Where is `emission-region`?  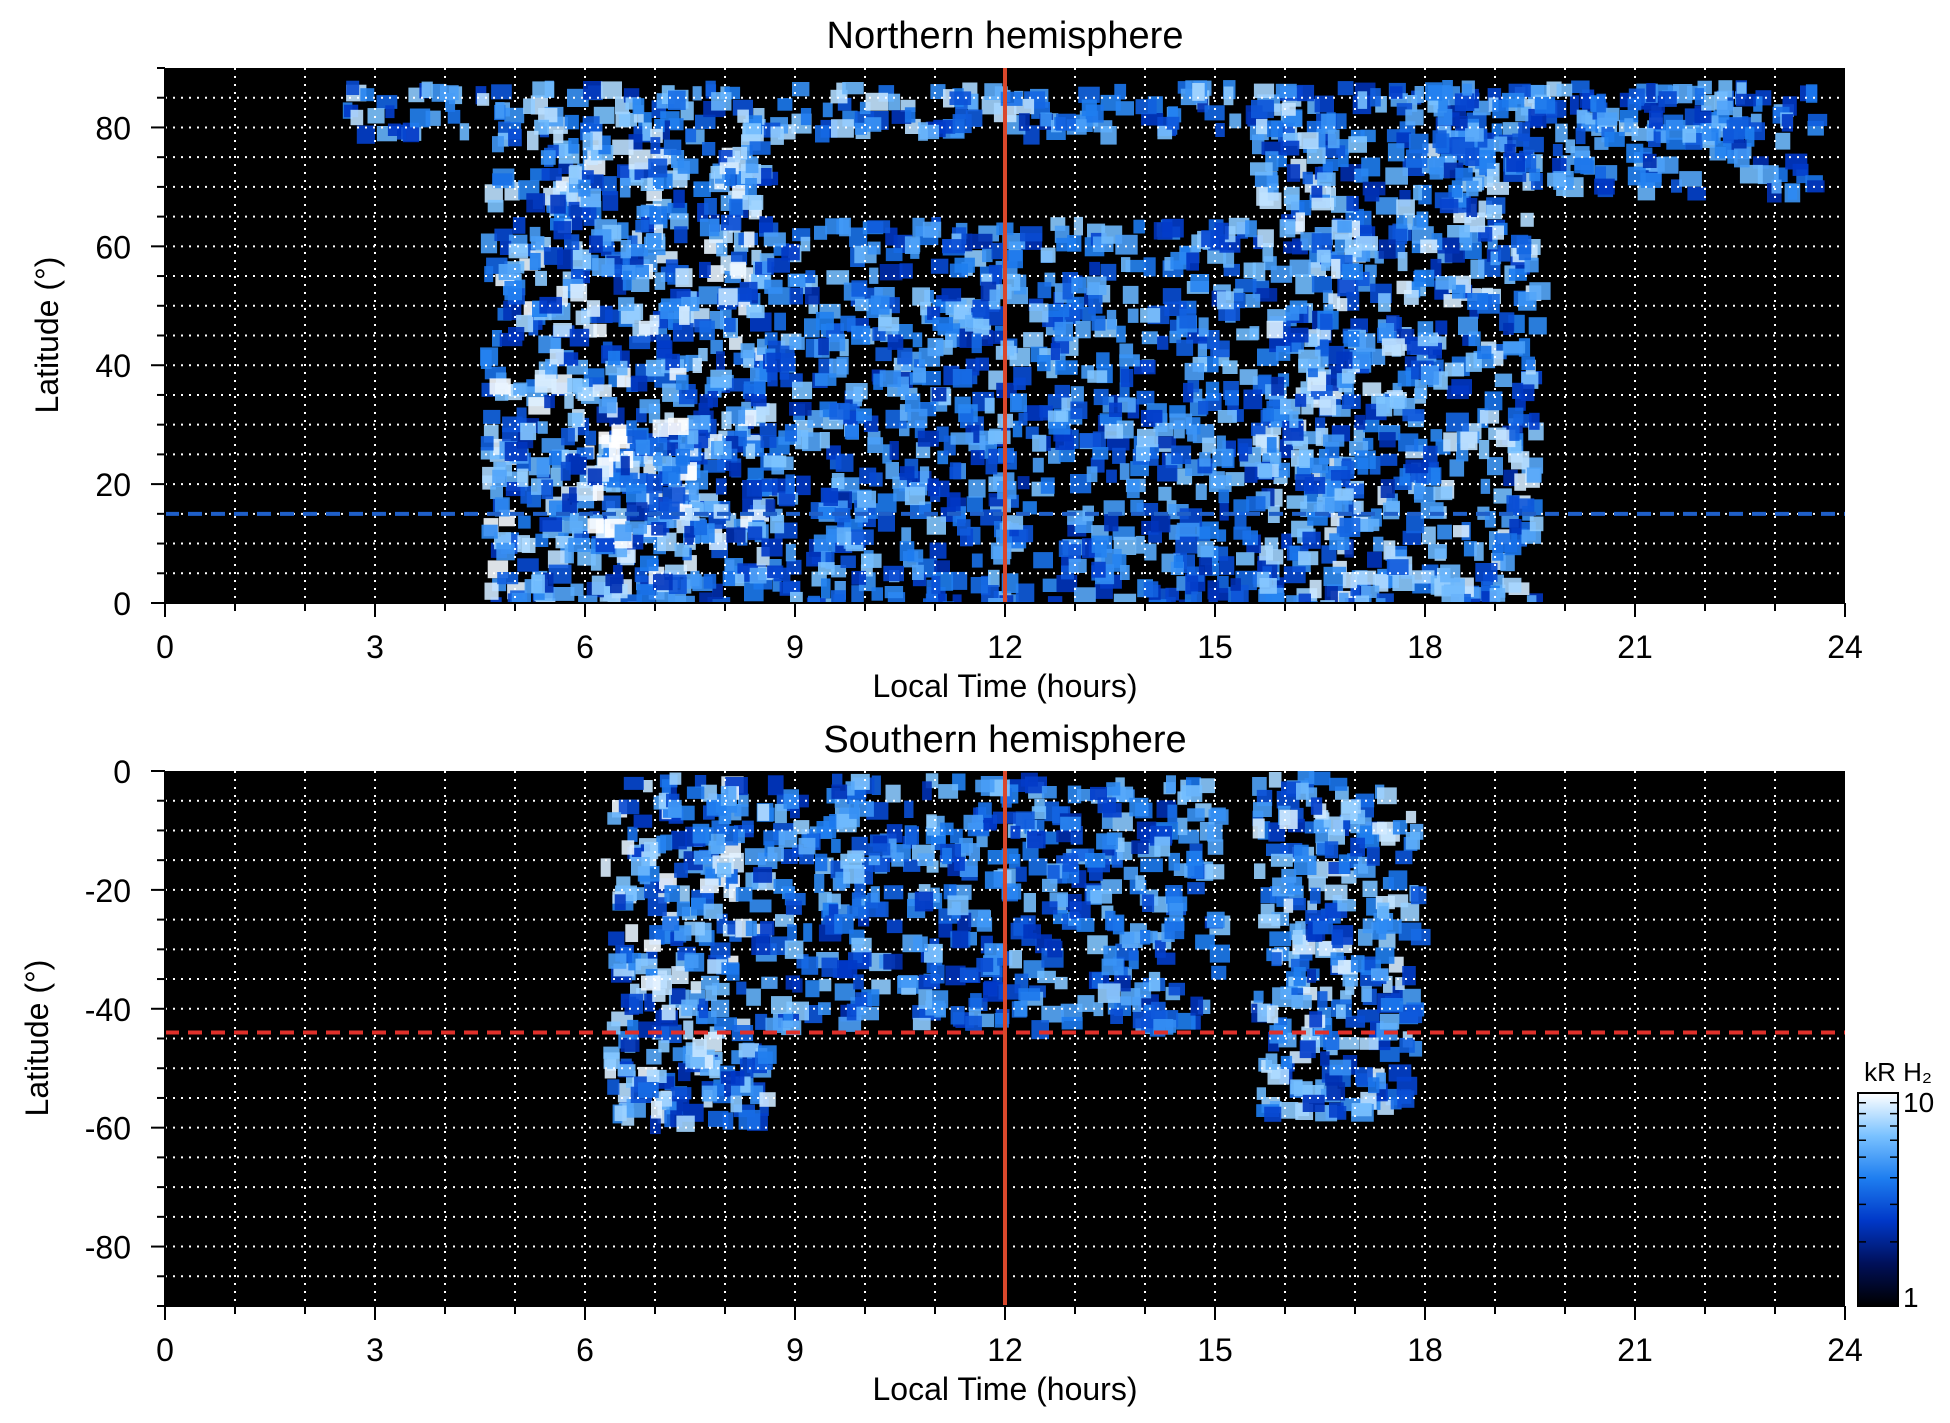
emission-region is located at coordinates (1626, 141).